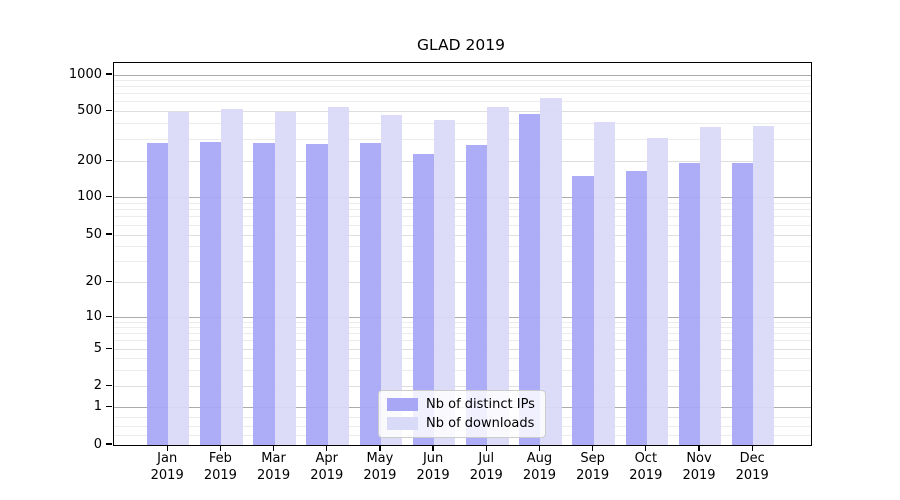 The height and width of the screenshot is (500, 900). What do you see at coordinates (646, 448) in the screenshot?
I see `x-tick-mark-oct-2019` at bounding box center [646, 448].